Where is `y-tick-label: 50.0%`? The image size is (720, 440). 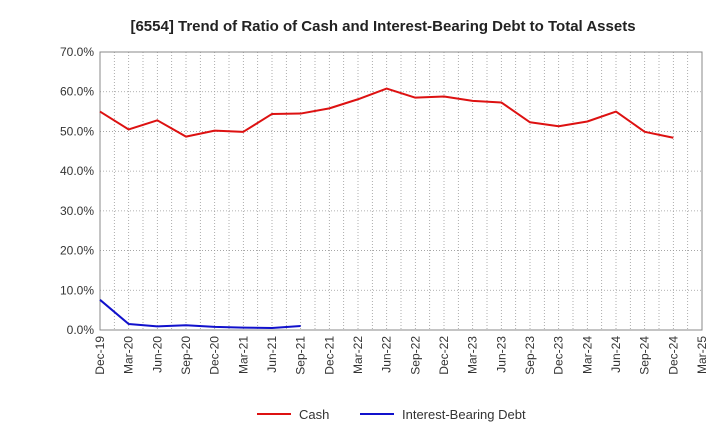 y-tick-label: 50.0% is located at coordinates (77, 131).